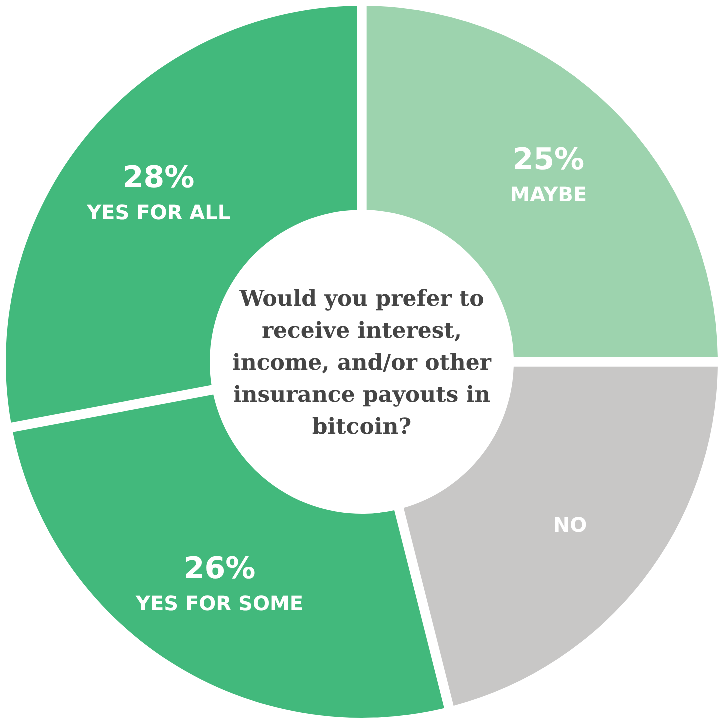  What do you see at coordinates (549, 194) in the screenshot?
I see `slice-label: MAYBE` at bounding box center [549, 194].